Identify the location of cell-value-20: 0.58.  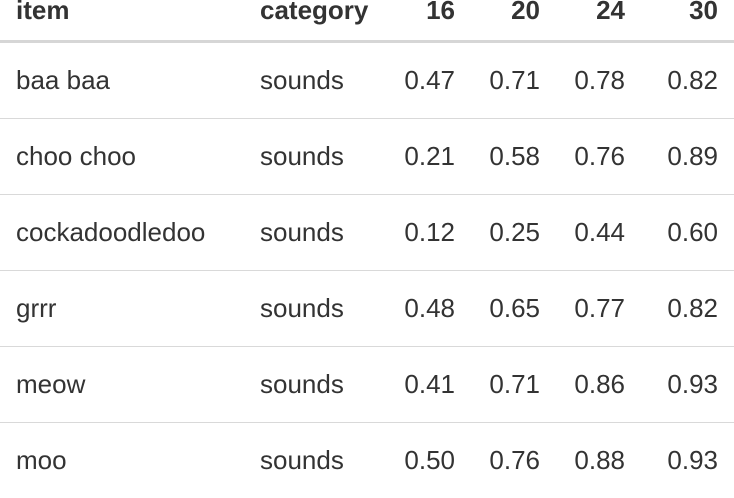
(513, 157).